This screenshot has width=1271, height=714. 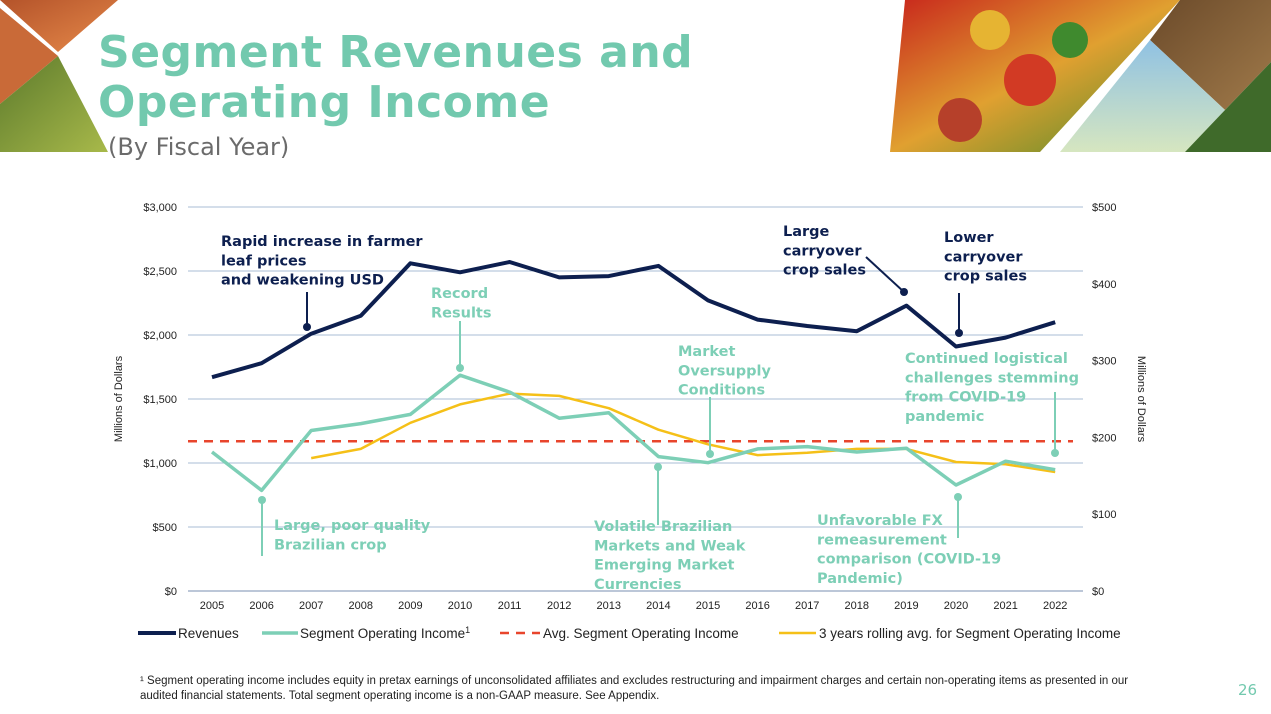 I want to click on annotation-text: leaf prices, so click(x=264, y=261).